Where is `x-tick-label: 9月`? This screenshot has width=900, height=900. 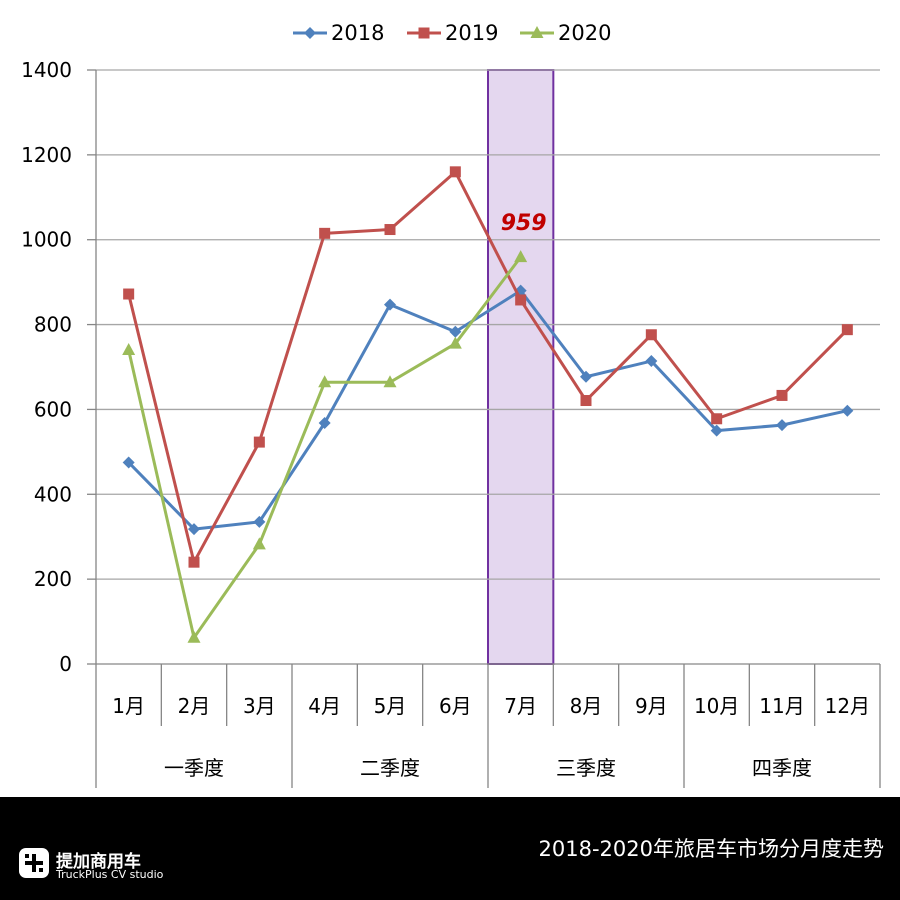 x-tick-label: 9月 is located at coordinates (651, 706).